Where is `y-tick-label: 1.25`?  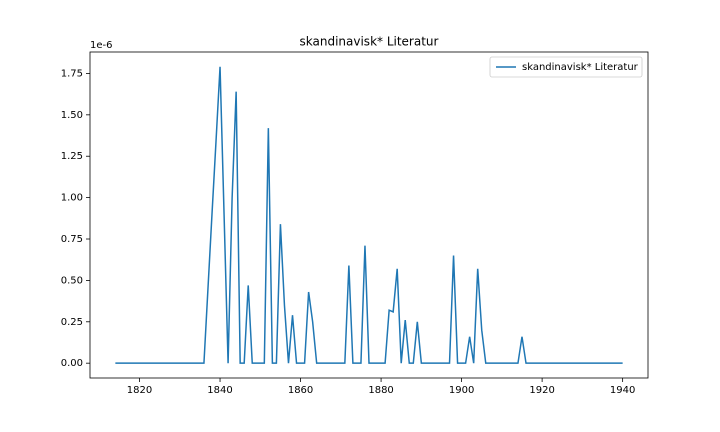
y-tick-label: 1.25 is located at coordinates (72, 156).